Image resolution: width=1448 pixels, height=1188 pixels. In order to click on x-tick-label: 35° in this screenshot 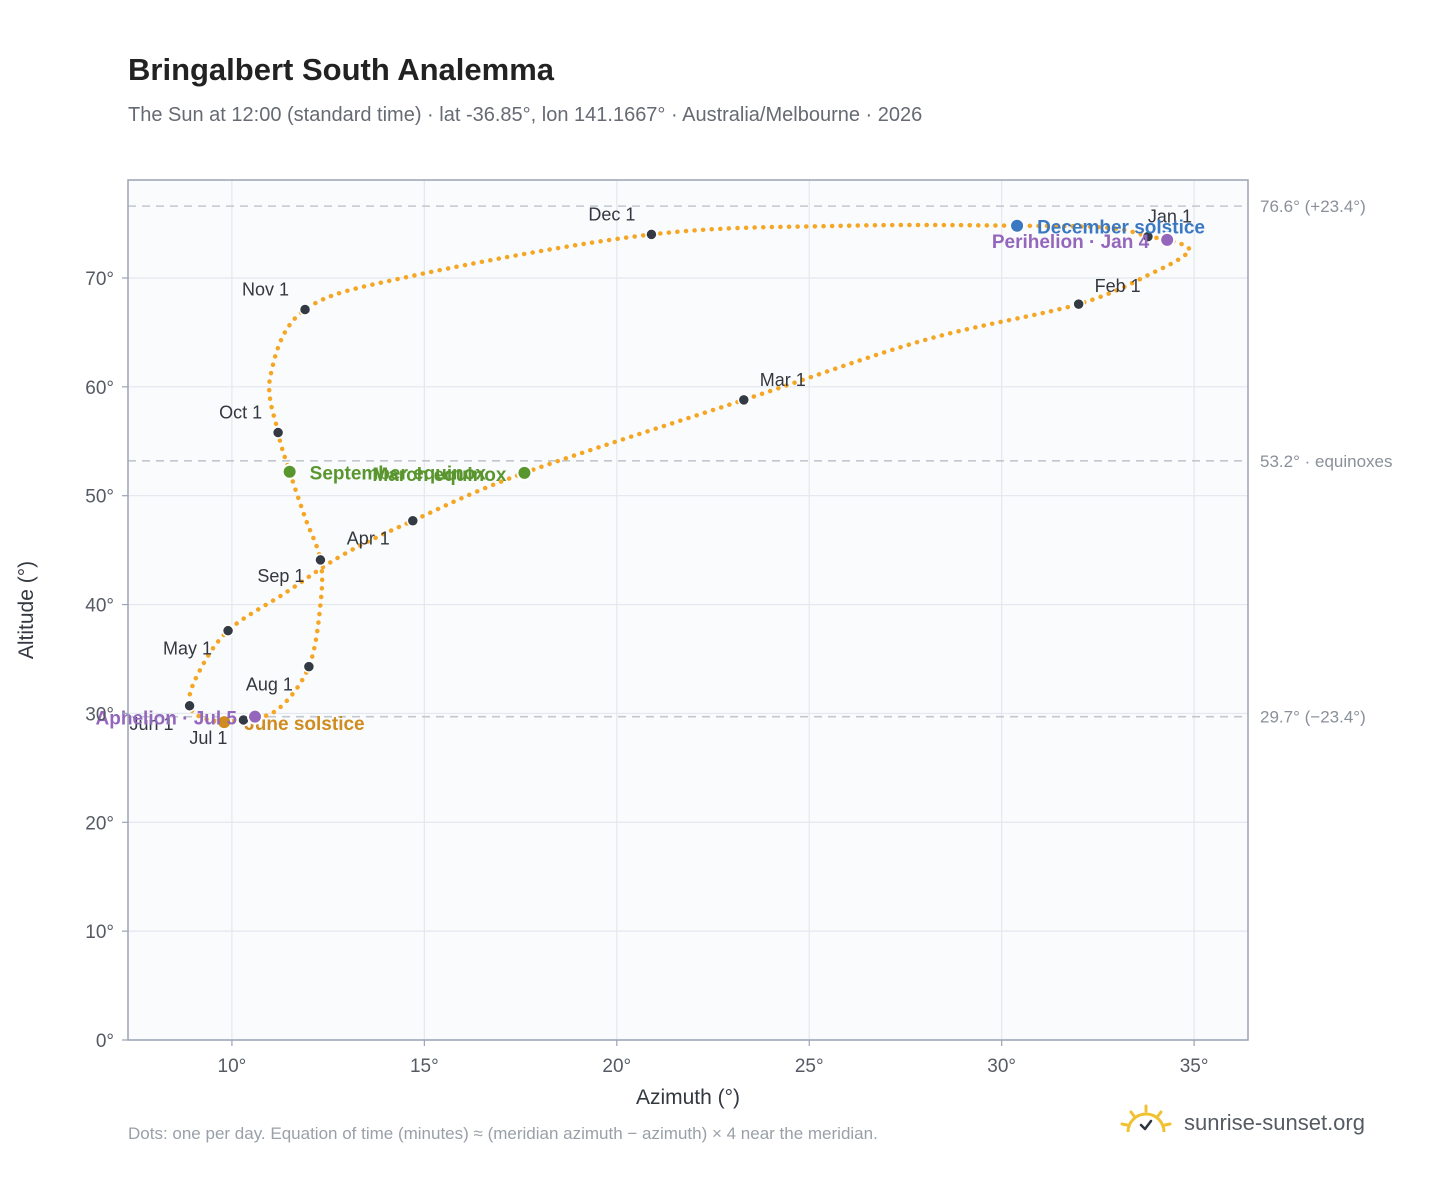, I will do `click(1194, 1066)`.